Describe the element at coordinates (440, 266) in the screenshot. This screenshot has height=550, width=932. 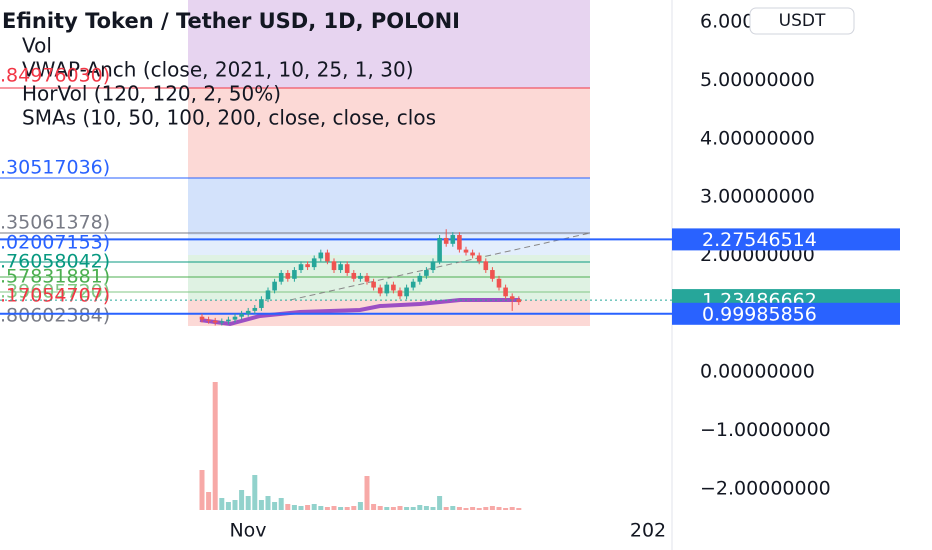
I see `trend-line` at that location.